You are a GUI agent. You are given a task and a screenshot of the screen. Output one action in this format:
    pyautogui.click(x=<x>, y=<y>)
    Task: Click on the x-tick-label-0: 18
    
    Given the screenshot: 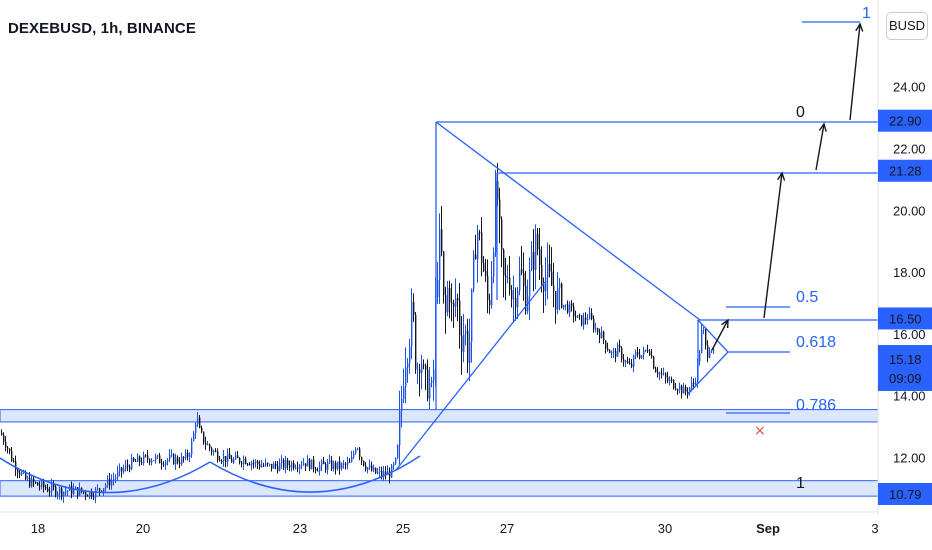 What is the action you would take?
    pyautogui.click(x=38, y=528)
    